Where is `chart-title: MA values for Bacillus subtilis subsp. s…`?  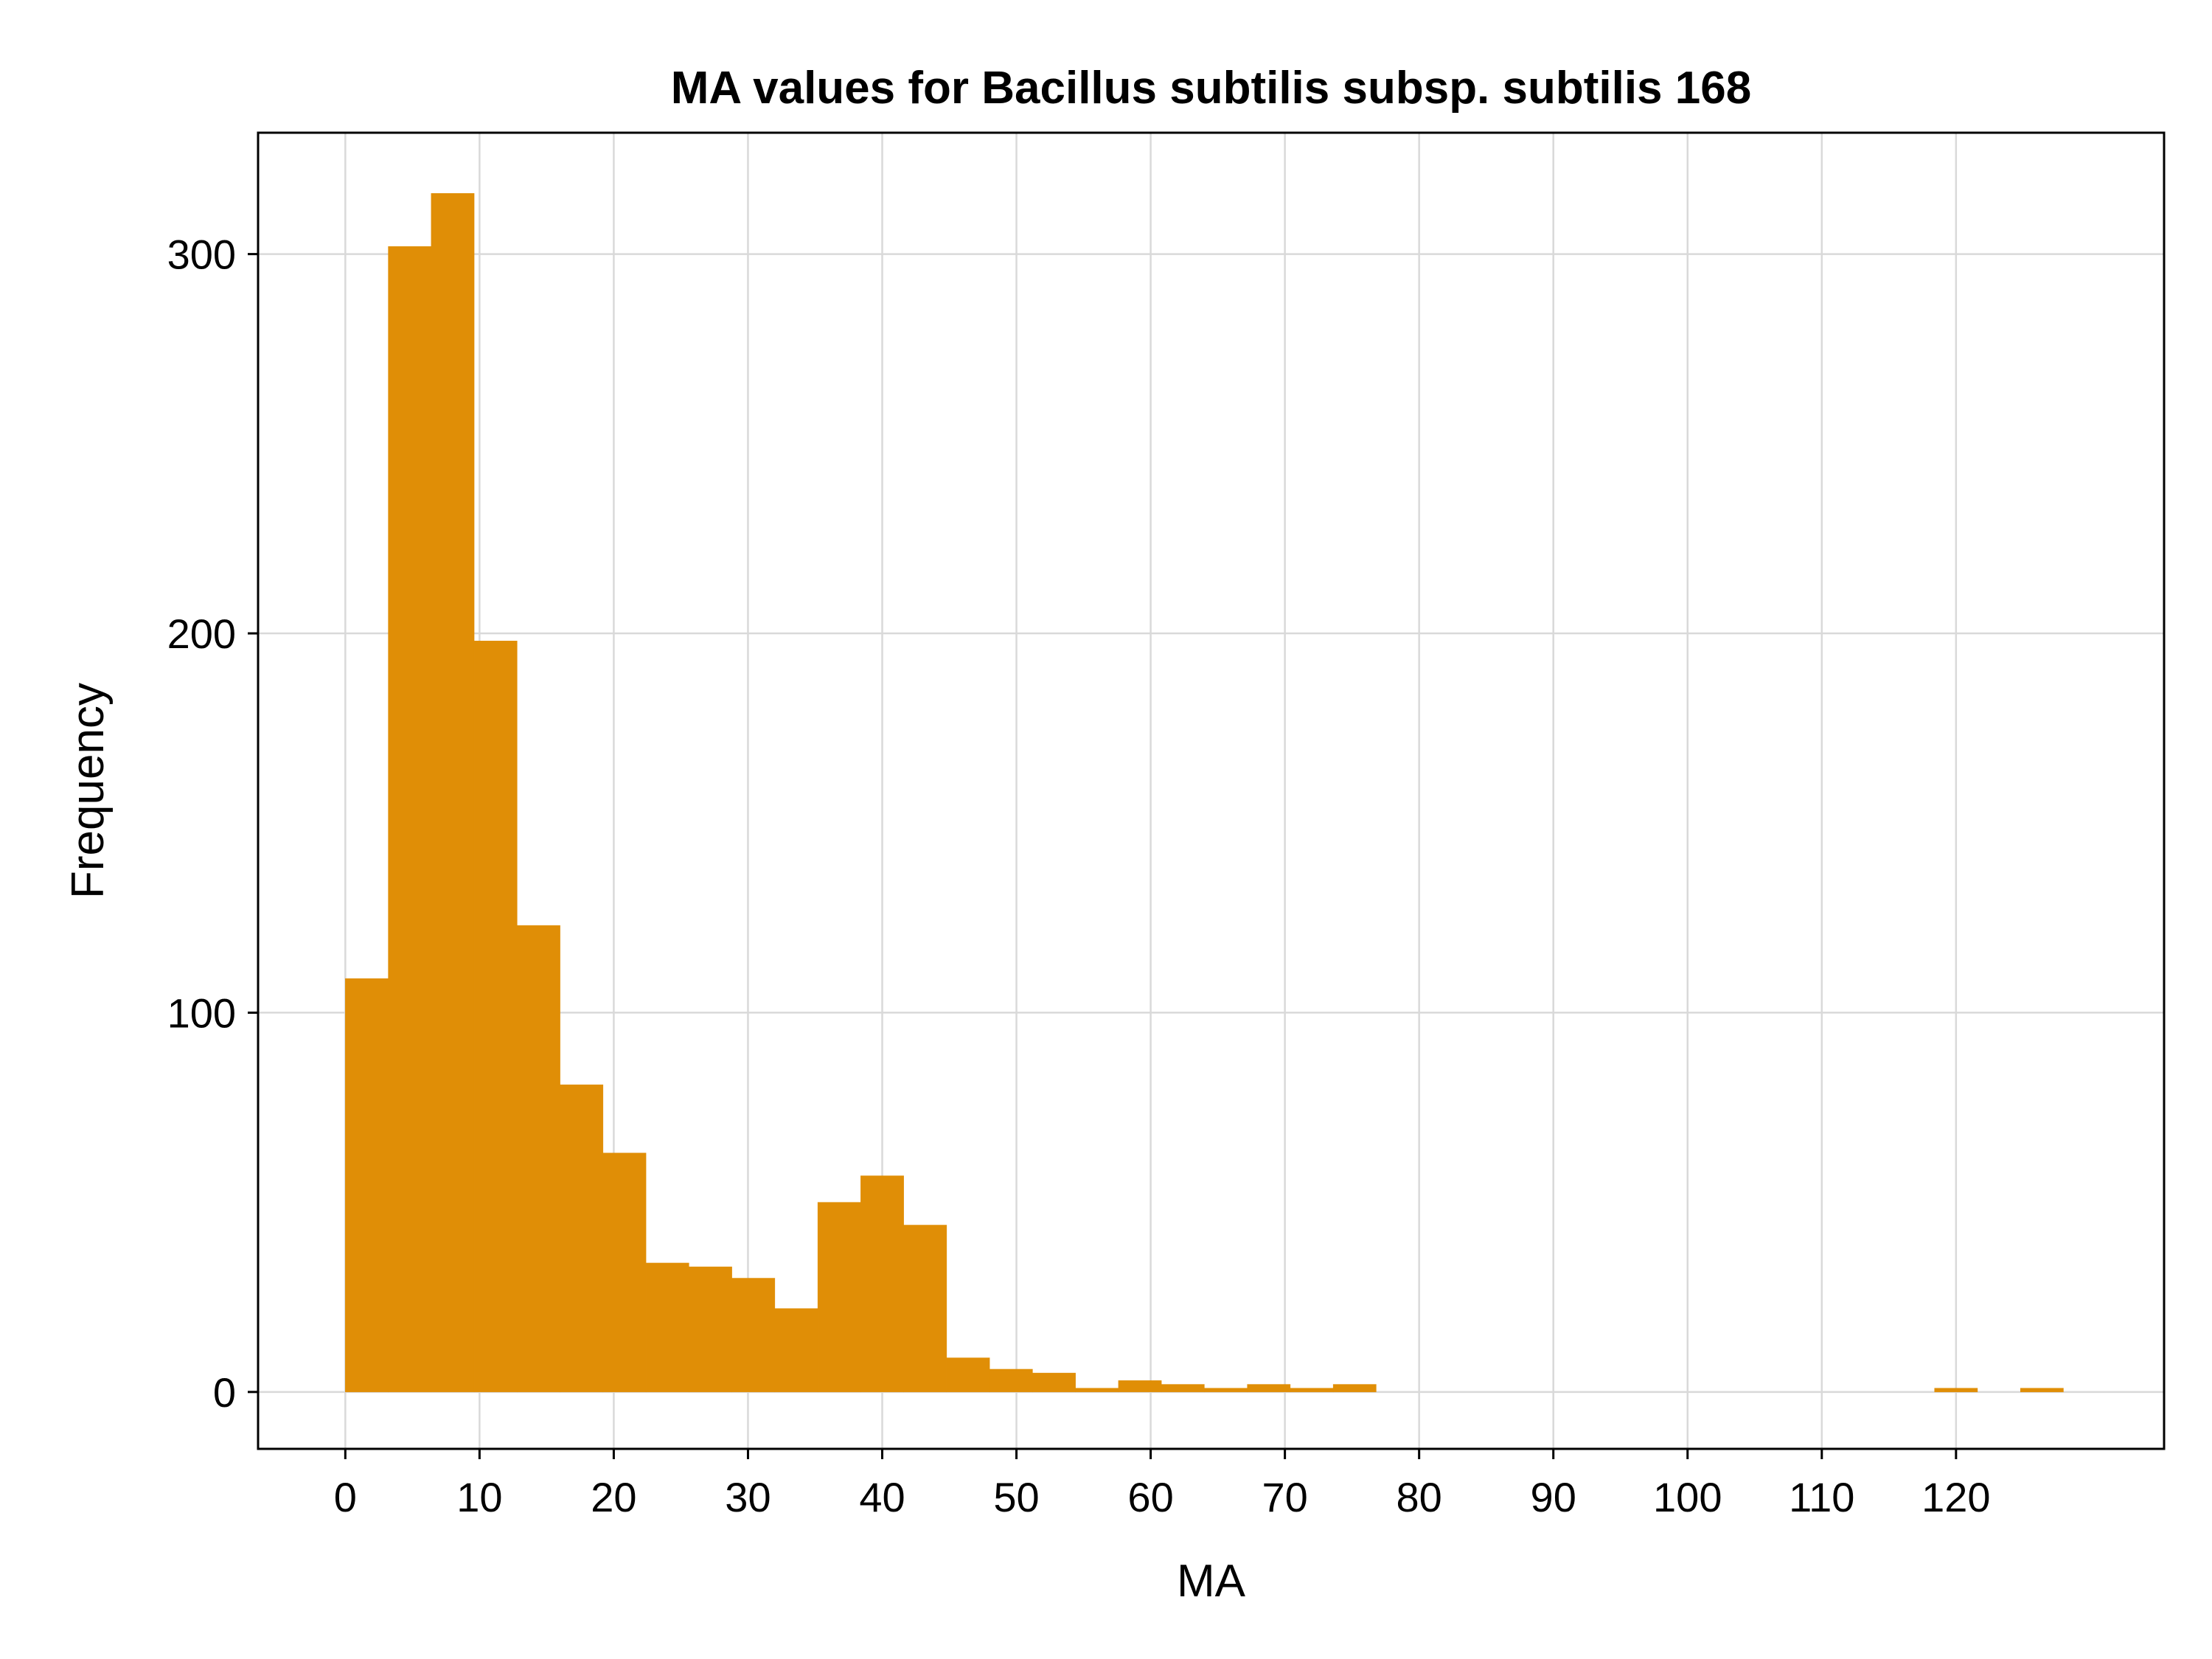 chart-title: MA values for Bacillus subtilis subsp. s… is located at coordinates (1211, 88).